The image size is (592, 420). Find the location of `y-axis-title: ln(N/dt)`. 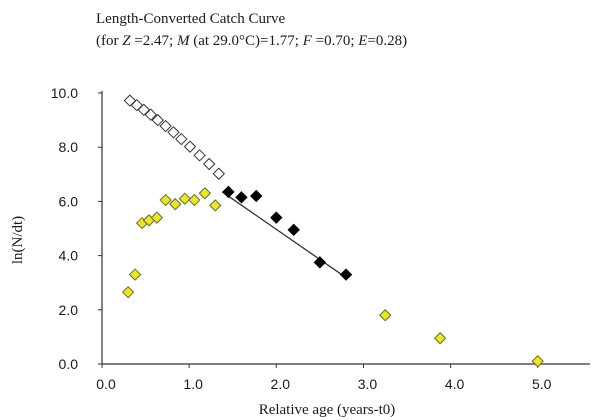

y-axis-title: ln(N/dt) is located at coordinates (18, 240).